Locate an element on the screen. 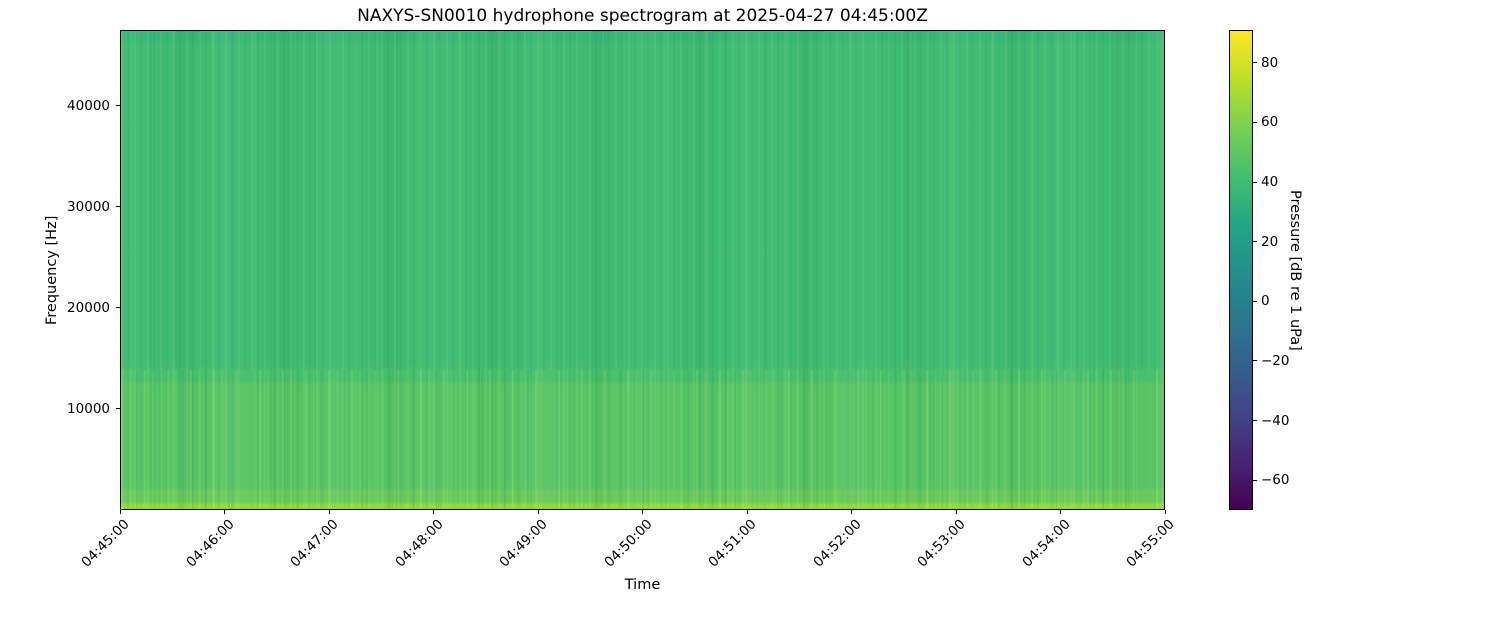 The width and height of the screenshot is (1500, 634). x-tick-label: 04:55:00 is located at coordinates (1150, 543).